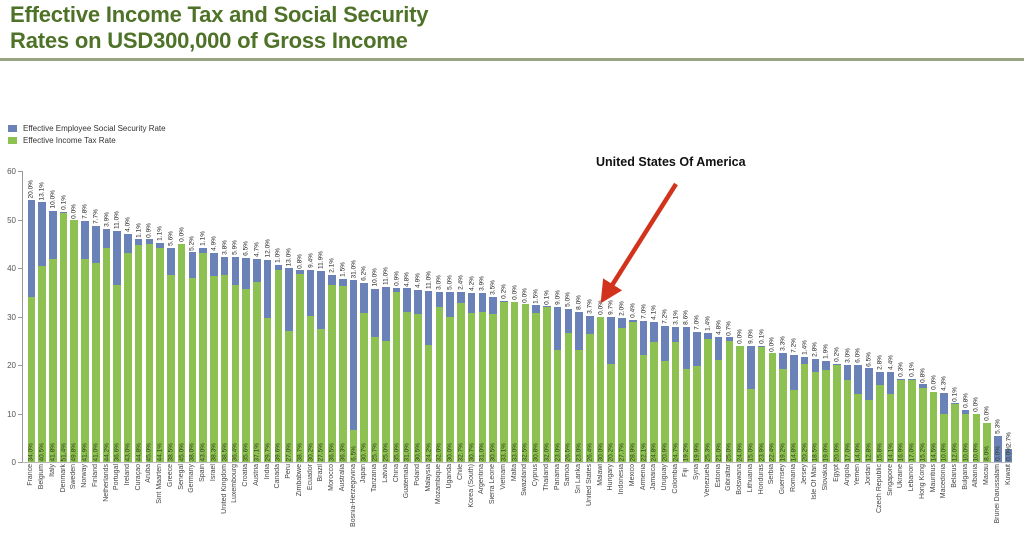 The width and height of the screenshot is (1024, 543). Describe the element at coordinates (11, 414) in the screenshot. I see `y-tick-label: 10` at that location.